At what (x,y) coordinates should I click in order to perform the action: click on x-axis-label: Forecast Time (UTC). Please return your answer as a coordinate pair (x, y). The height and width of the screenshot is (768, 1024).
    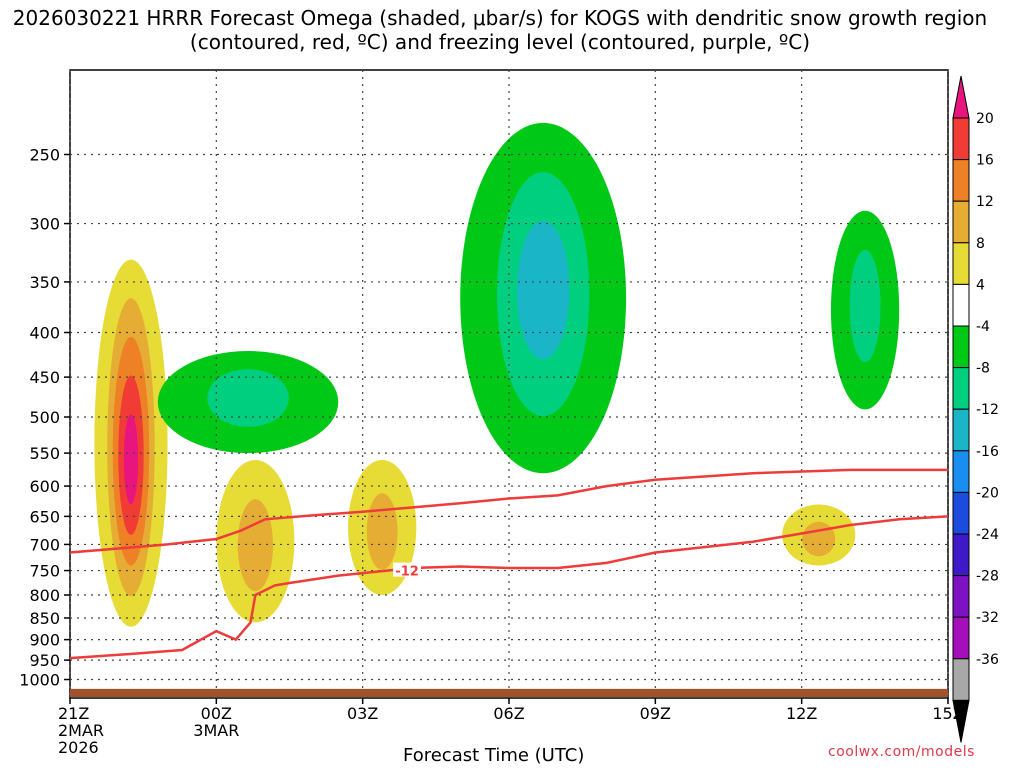
    Looking at the image, I should click on (494, 755).